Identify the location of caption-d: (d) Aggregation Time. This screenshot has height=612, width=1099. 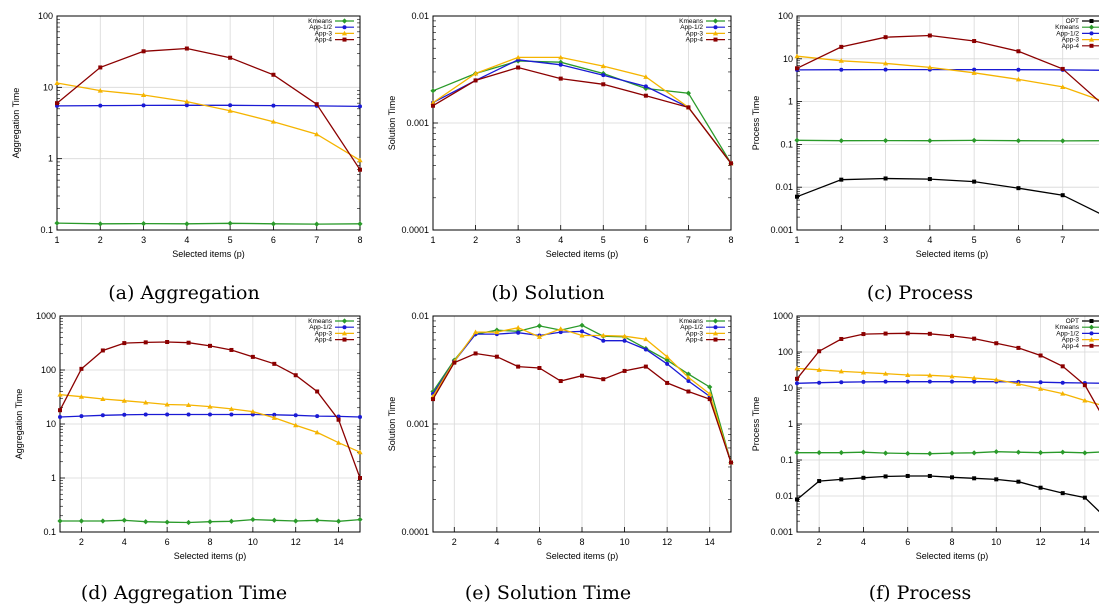
(184, 593).